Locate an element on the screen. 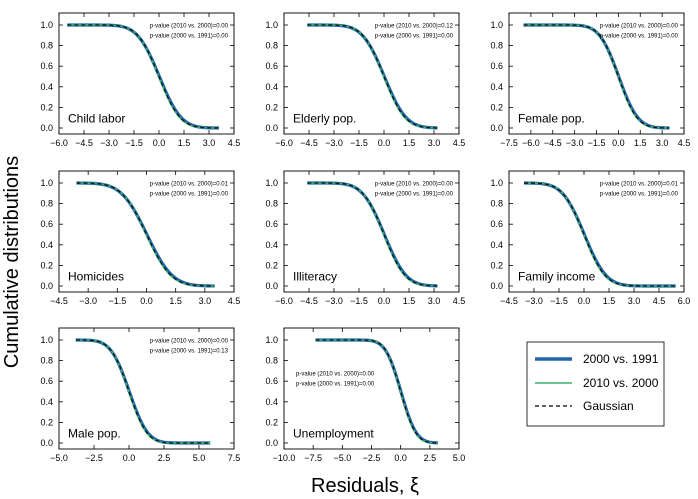  legend-label-gaussian: Gaussian is located at coordinates (608, 406).